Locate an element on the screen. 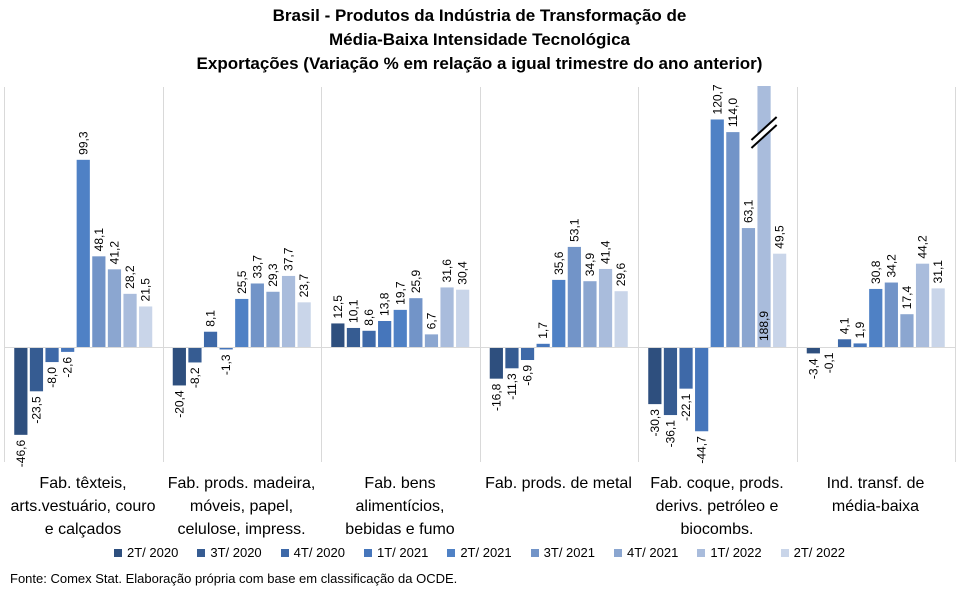 This screenshot has width=959, height=594. data-label: 114,0 is located at coordinates (733, 112).